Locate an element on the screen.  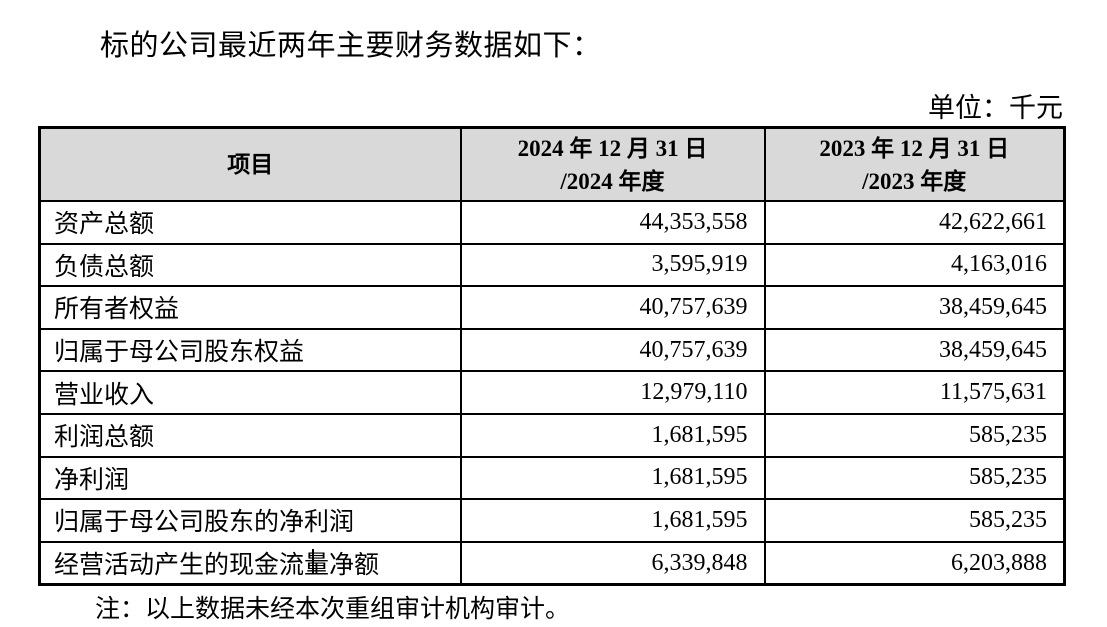
table-row: 所有者权益 40,757,639 38,459,645 is located at coordinates (552, 307).